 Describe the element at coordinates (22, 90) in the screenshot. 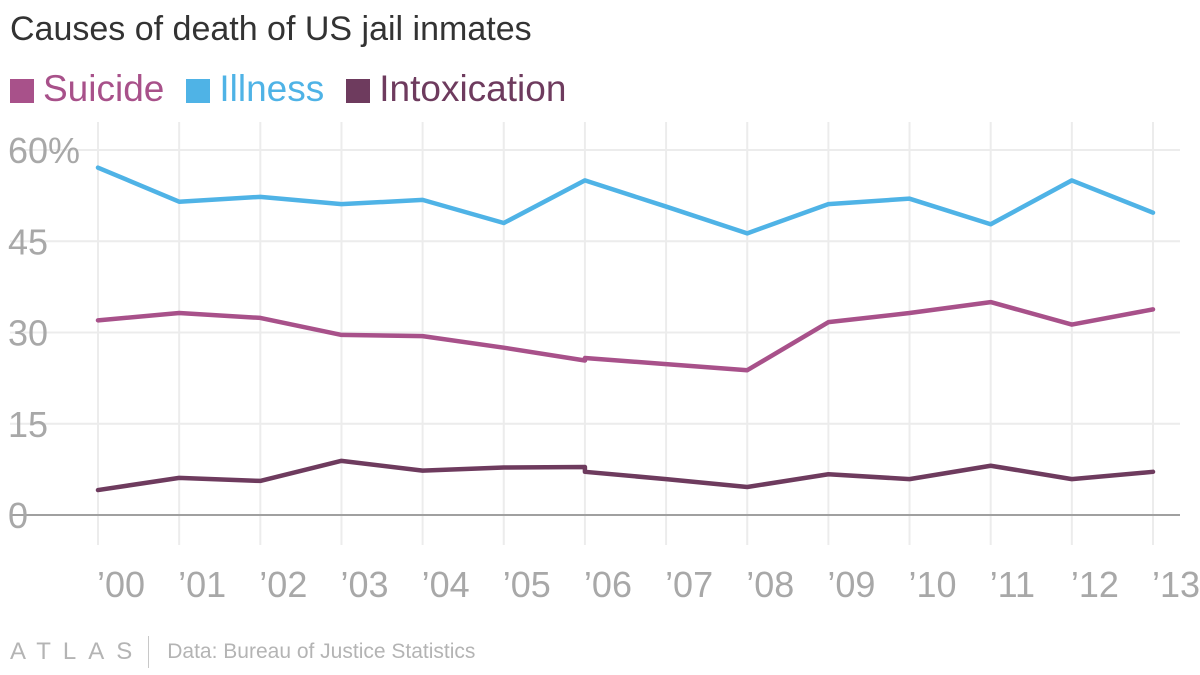

I see `legend-swatch-suicide` at that location.